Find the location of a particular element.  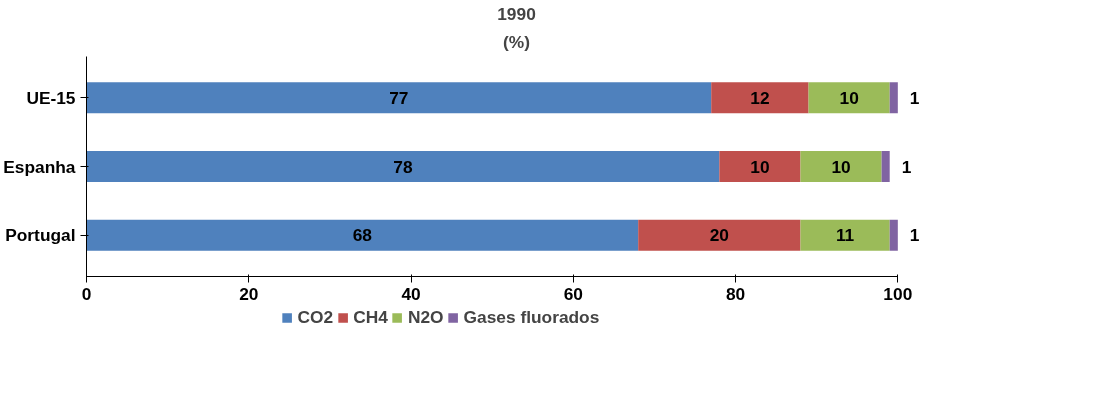

legend-label: N2O is located at coordinates (425, 317).